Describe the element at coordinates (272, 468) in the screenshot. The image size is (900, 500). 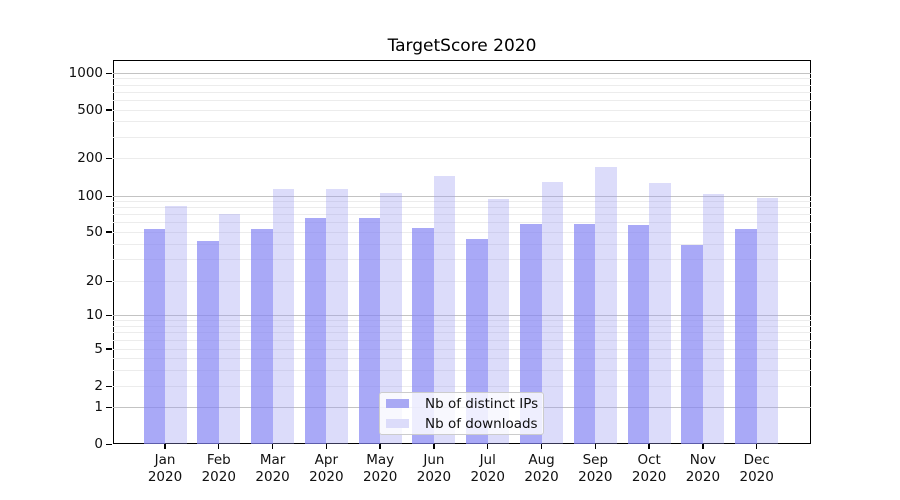
I see `x-tick-label: Mar 2020` at that location.